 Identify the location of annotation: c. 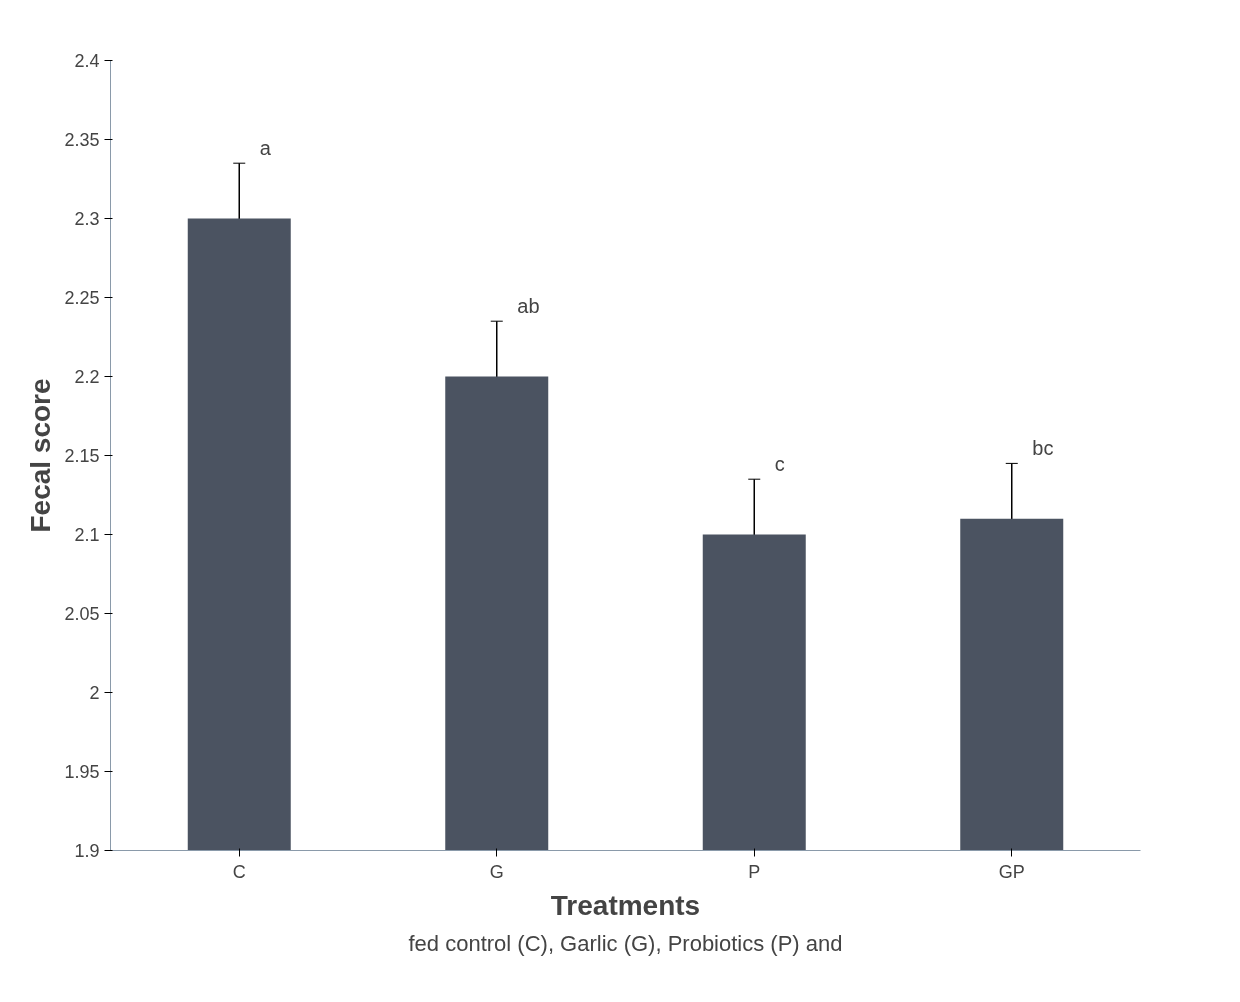
(779, 464).